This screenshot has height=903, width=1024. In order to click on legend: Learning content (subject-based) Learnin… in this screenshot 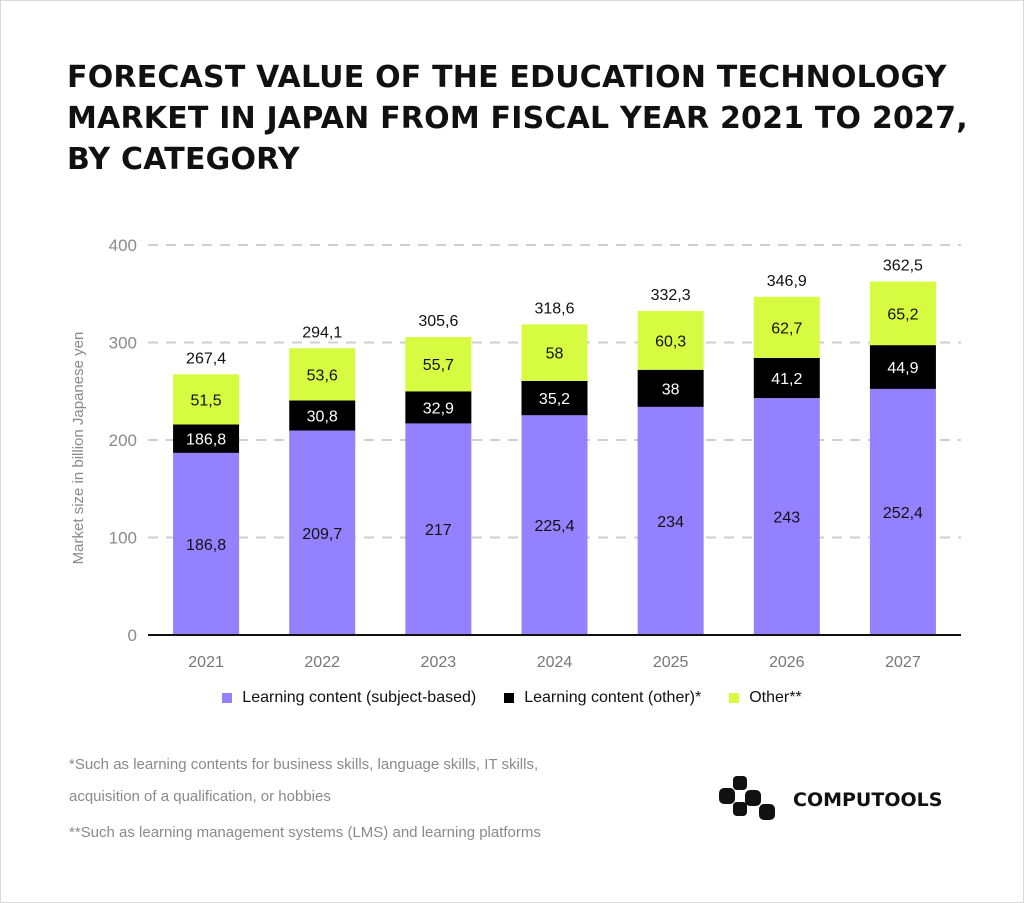, I will do `click(512, 698)`.